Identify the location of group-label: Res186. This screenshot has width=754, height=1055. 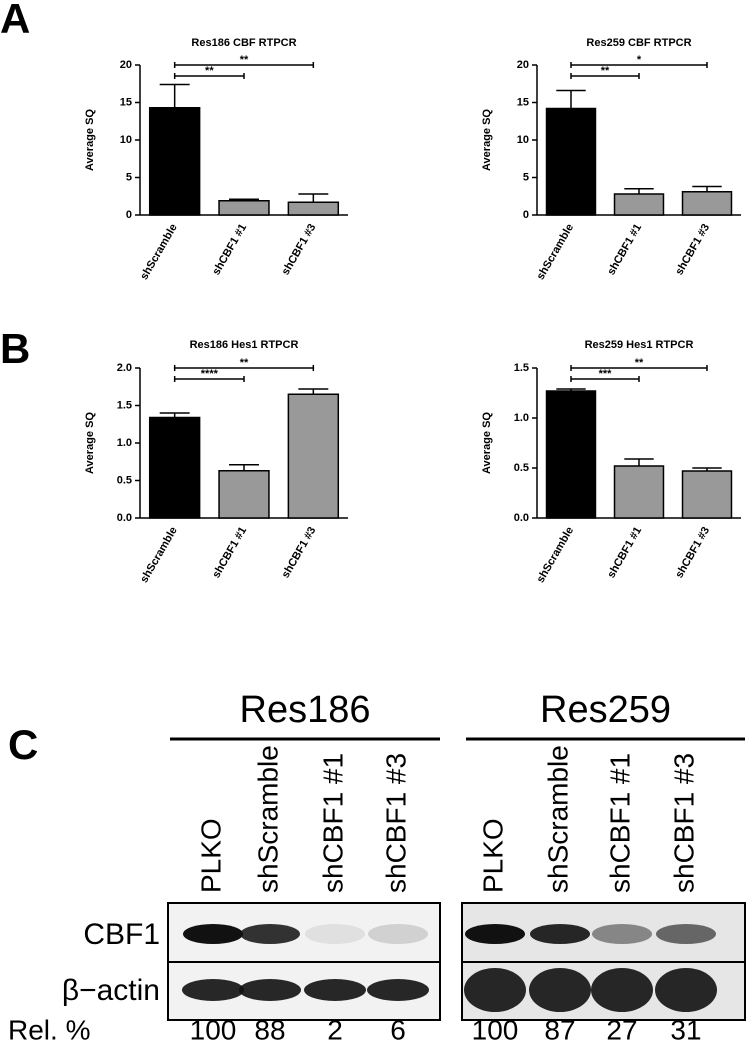
(305, 710).